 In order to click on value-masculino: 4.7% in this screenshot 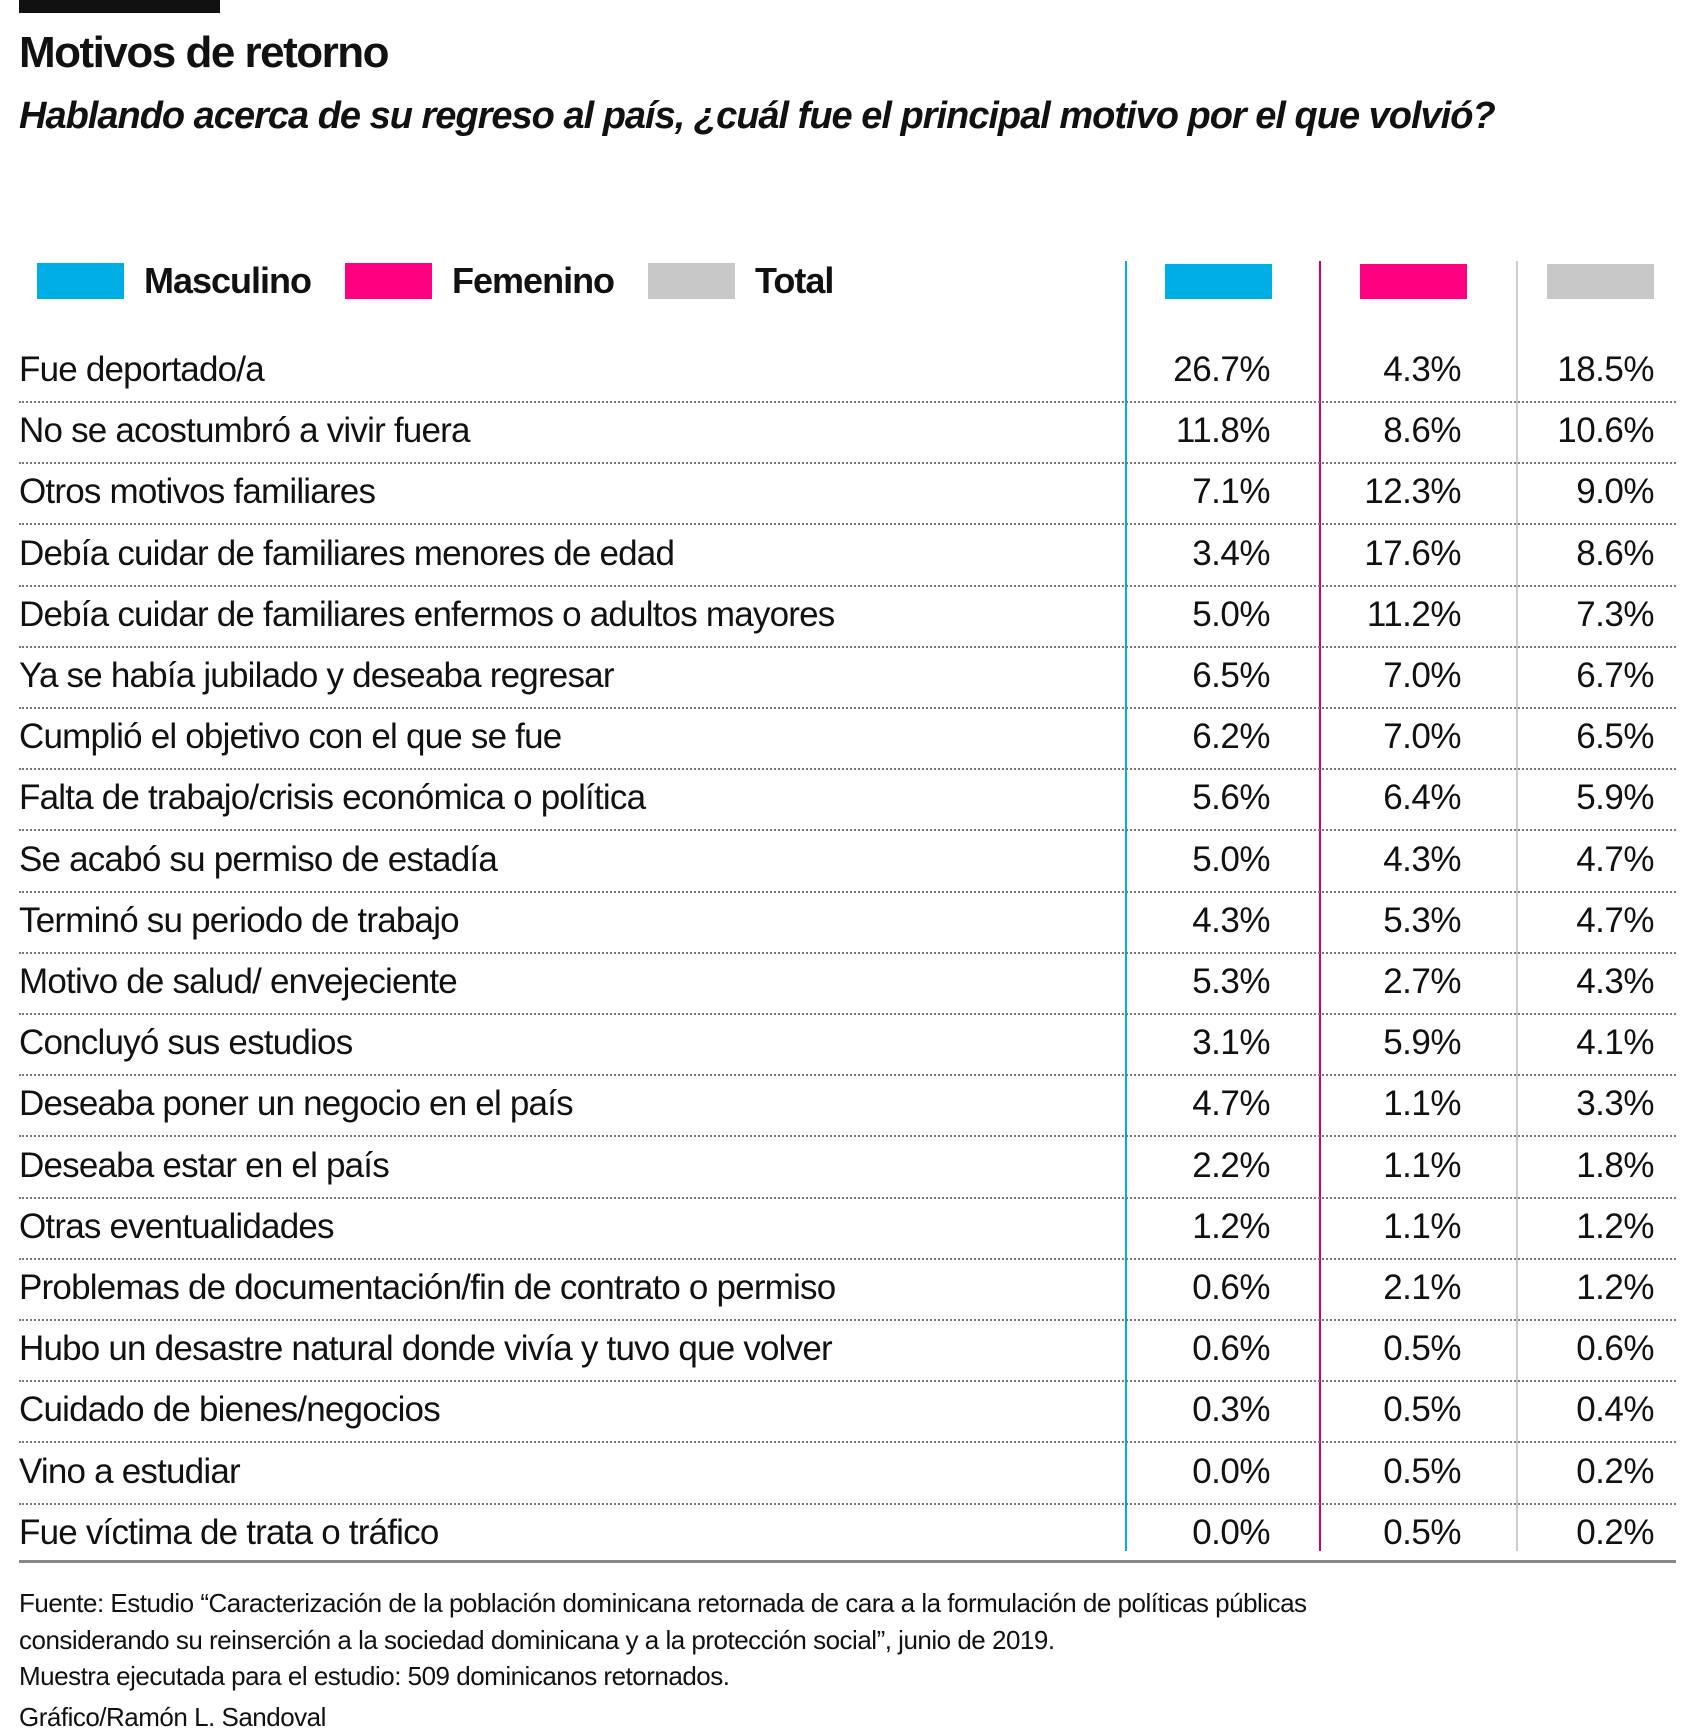, I will do `click(1231, 1104)`.